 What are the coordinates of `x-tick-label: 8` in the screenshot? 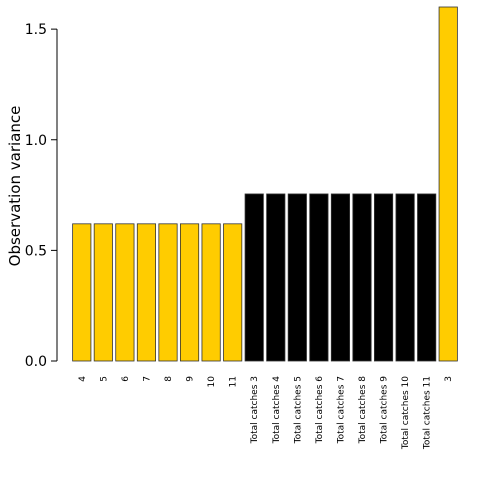 It's located at (169, 379).